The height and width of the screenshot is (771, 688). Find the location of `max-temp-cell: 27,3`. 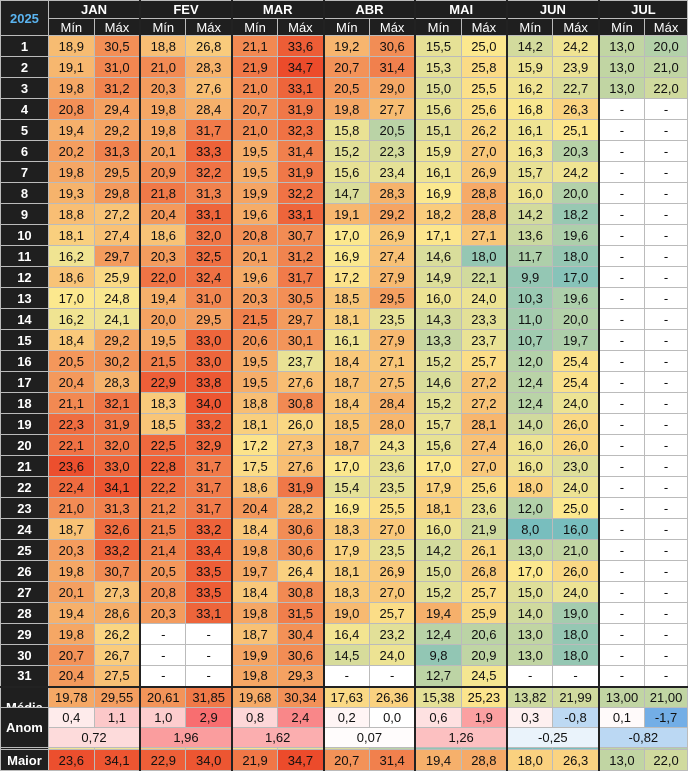

max-temp-cell: 27,3 is located at coordinates (117, 592).